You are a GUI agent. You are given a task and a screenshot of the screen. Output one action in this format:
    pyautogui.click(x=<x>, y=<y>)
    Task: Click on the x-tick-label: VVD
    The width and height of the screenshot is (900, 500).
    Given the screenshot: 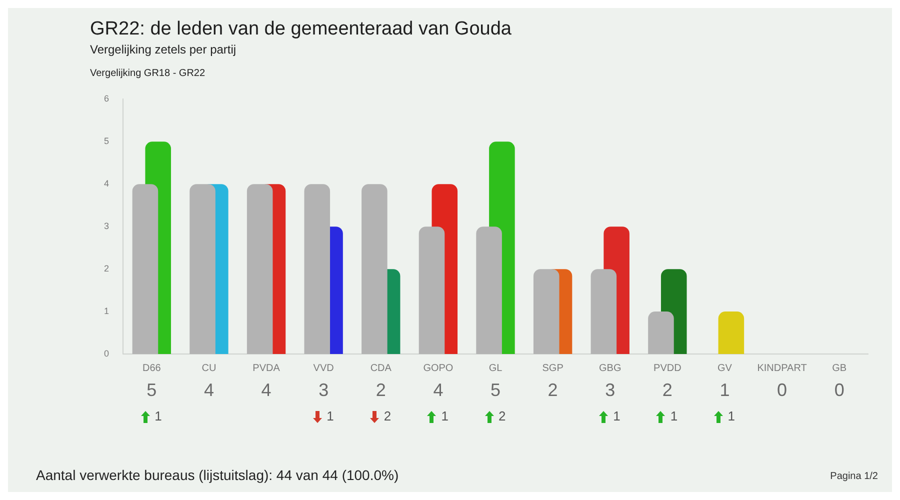 What is the action you would take?
    pyautogui.click(x=323, y=368)
    